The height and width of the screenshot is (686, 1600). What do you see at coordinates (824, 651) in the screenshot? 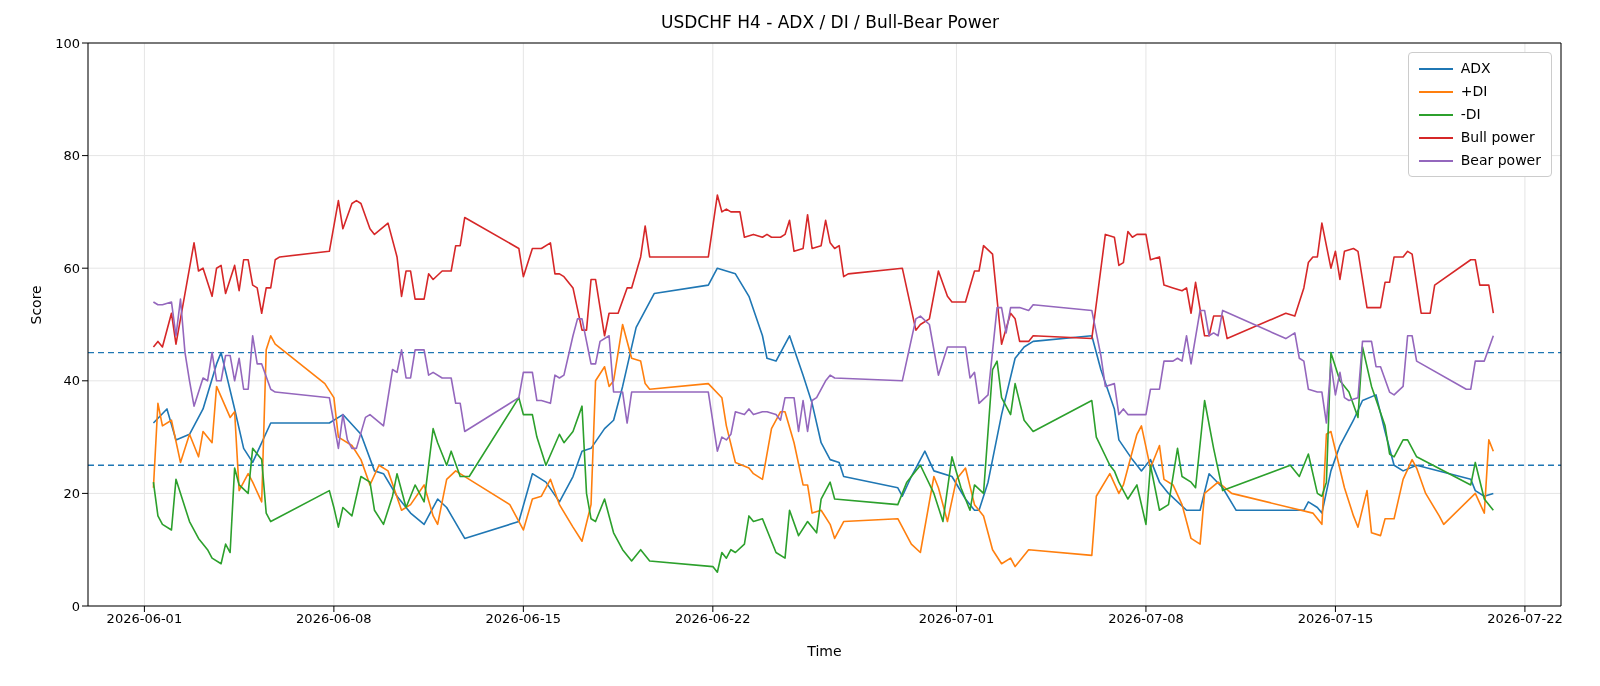
I see `x-axis-title: Time` at bounding box center [824, 651].